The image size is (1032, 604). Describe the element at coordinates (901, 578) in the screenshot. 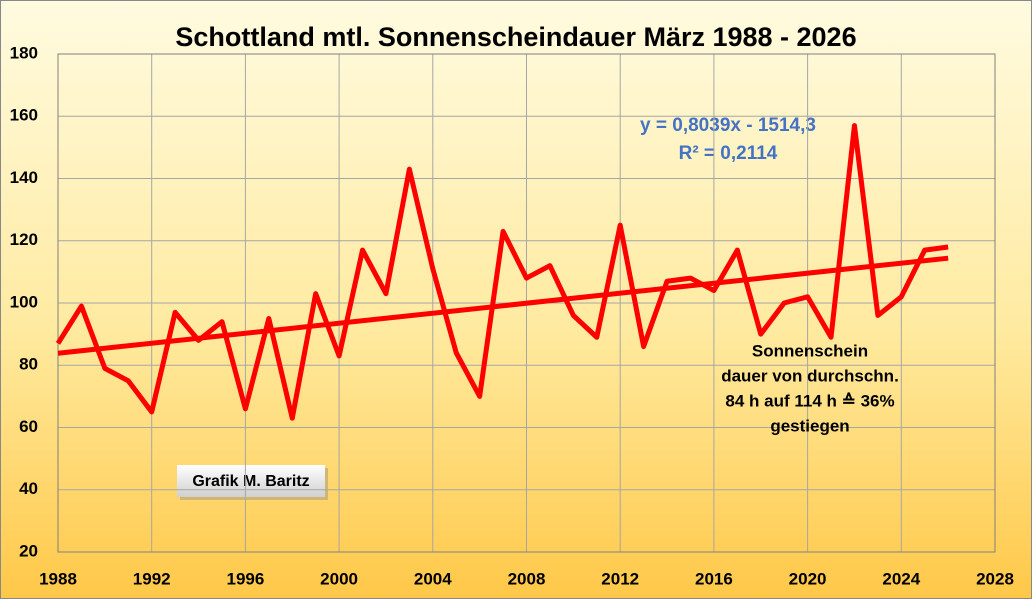

I see `x-tick-label: 2024` at that location.